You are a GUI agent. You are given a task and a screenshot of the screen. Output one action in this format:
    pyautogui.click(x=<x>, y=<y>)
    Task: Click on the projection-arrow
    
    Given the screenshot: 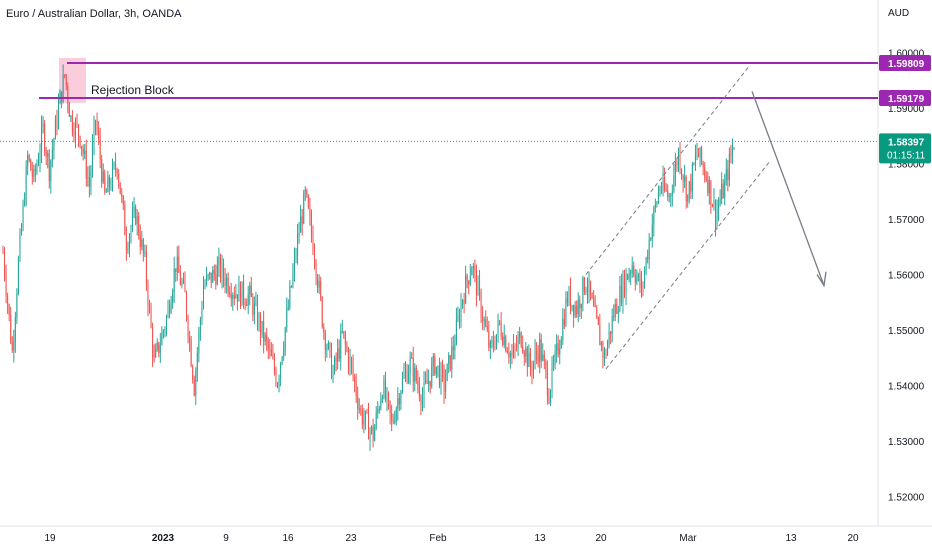 What is the action you would take?
    pyautogui.click(x=788, y=188)
    